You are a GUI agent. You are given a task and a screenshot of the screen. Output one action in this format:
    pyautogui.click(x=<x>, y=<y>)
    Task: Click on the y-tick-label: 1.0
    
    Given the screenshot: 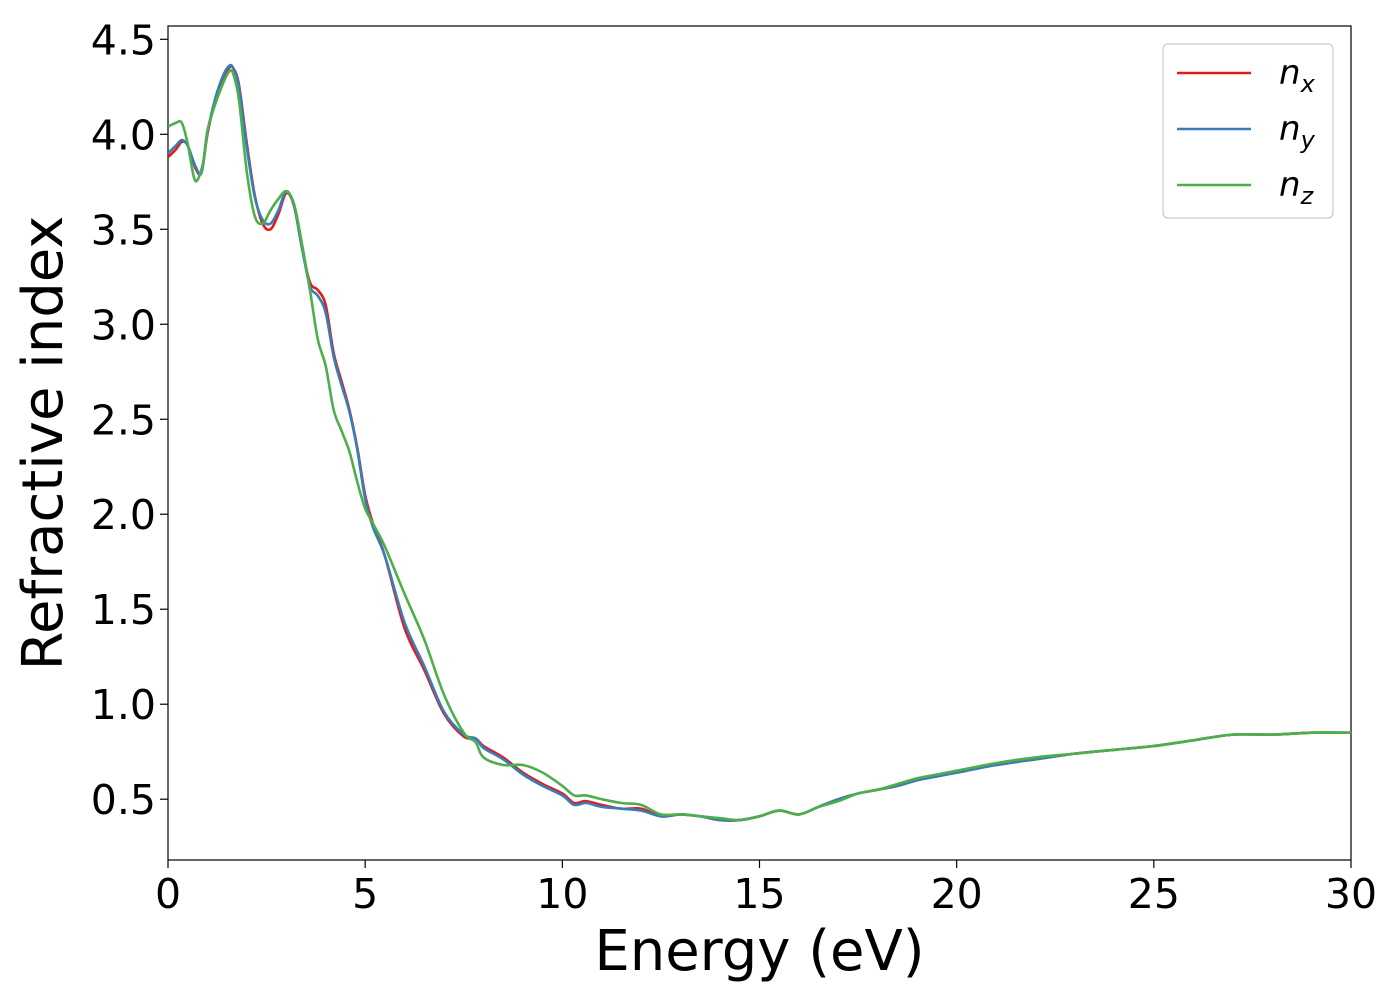 What is the action you would take?
    pyautogui.click(x=123, y=705)
    